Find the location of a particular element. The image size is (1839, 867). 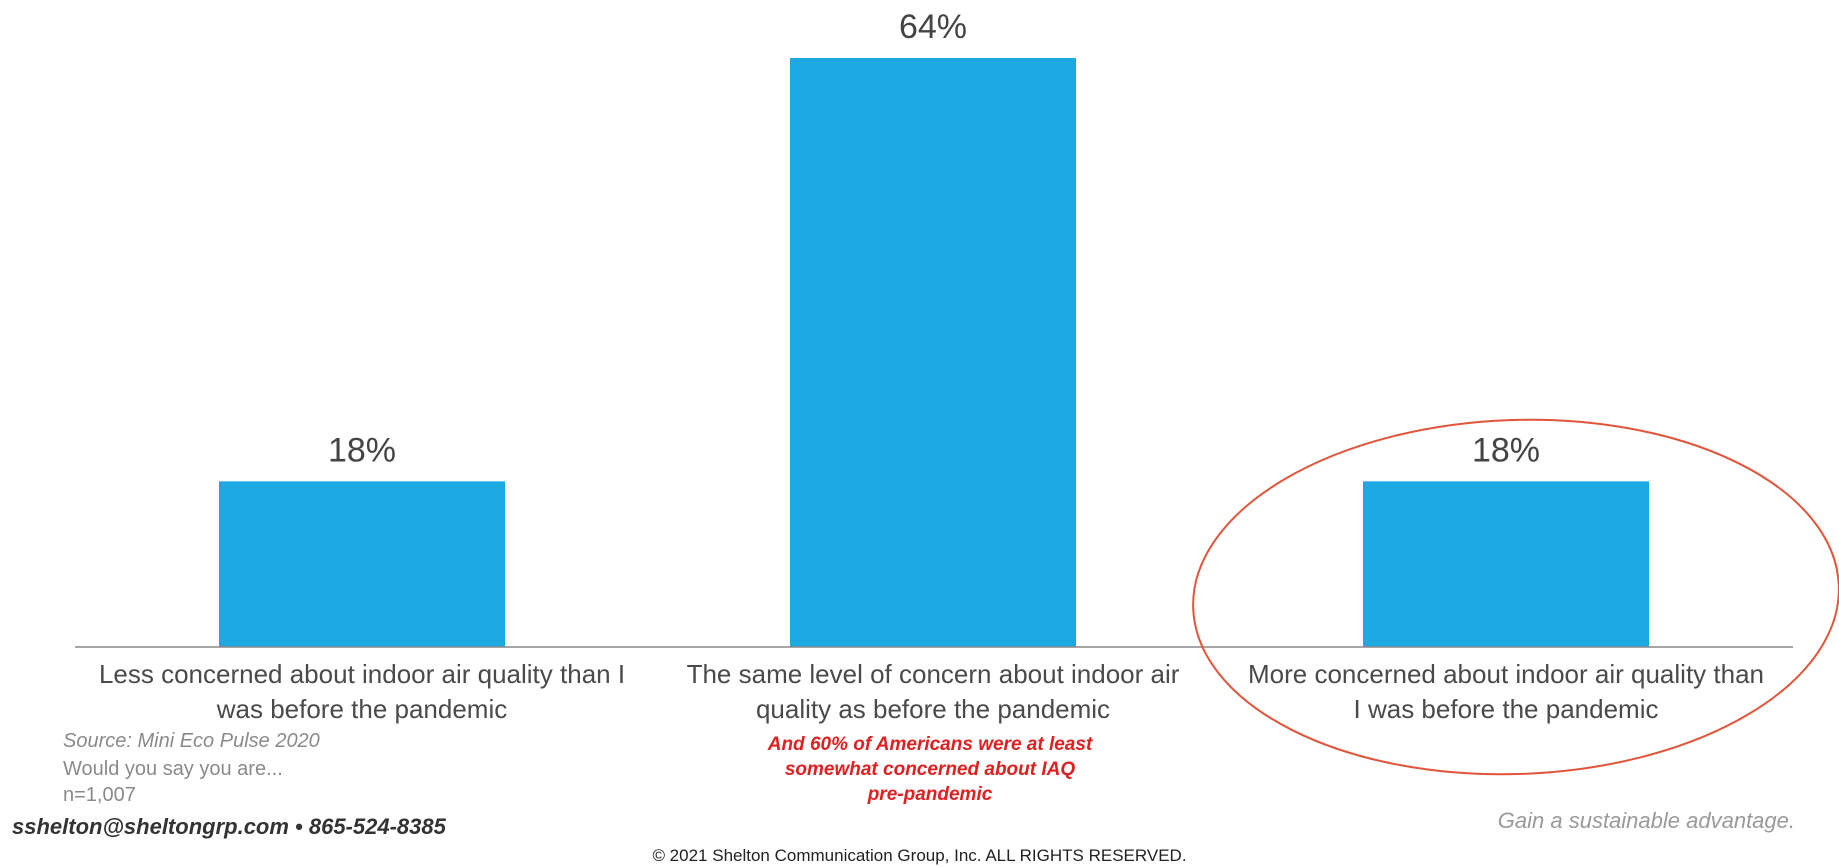

contact-info: sshelton@sheltongrp.com • 865-524-8385 is located at coordinates (229, 826).